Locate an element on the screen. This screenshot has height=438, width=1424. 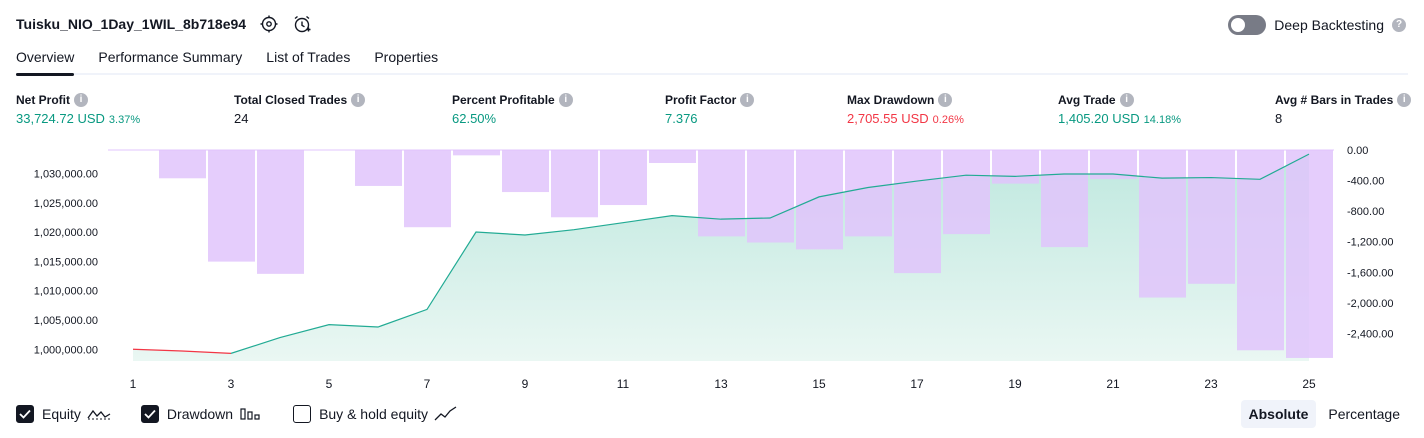
x-axis-tick-label: 15 is located at coordinates (819, 384).